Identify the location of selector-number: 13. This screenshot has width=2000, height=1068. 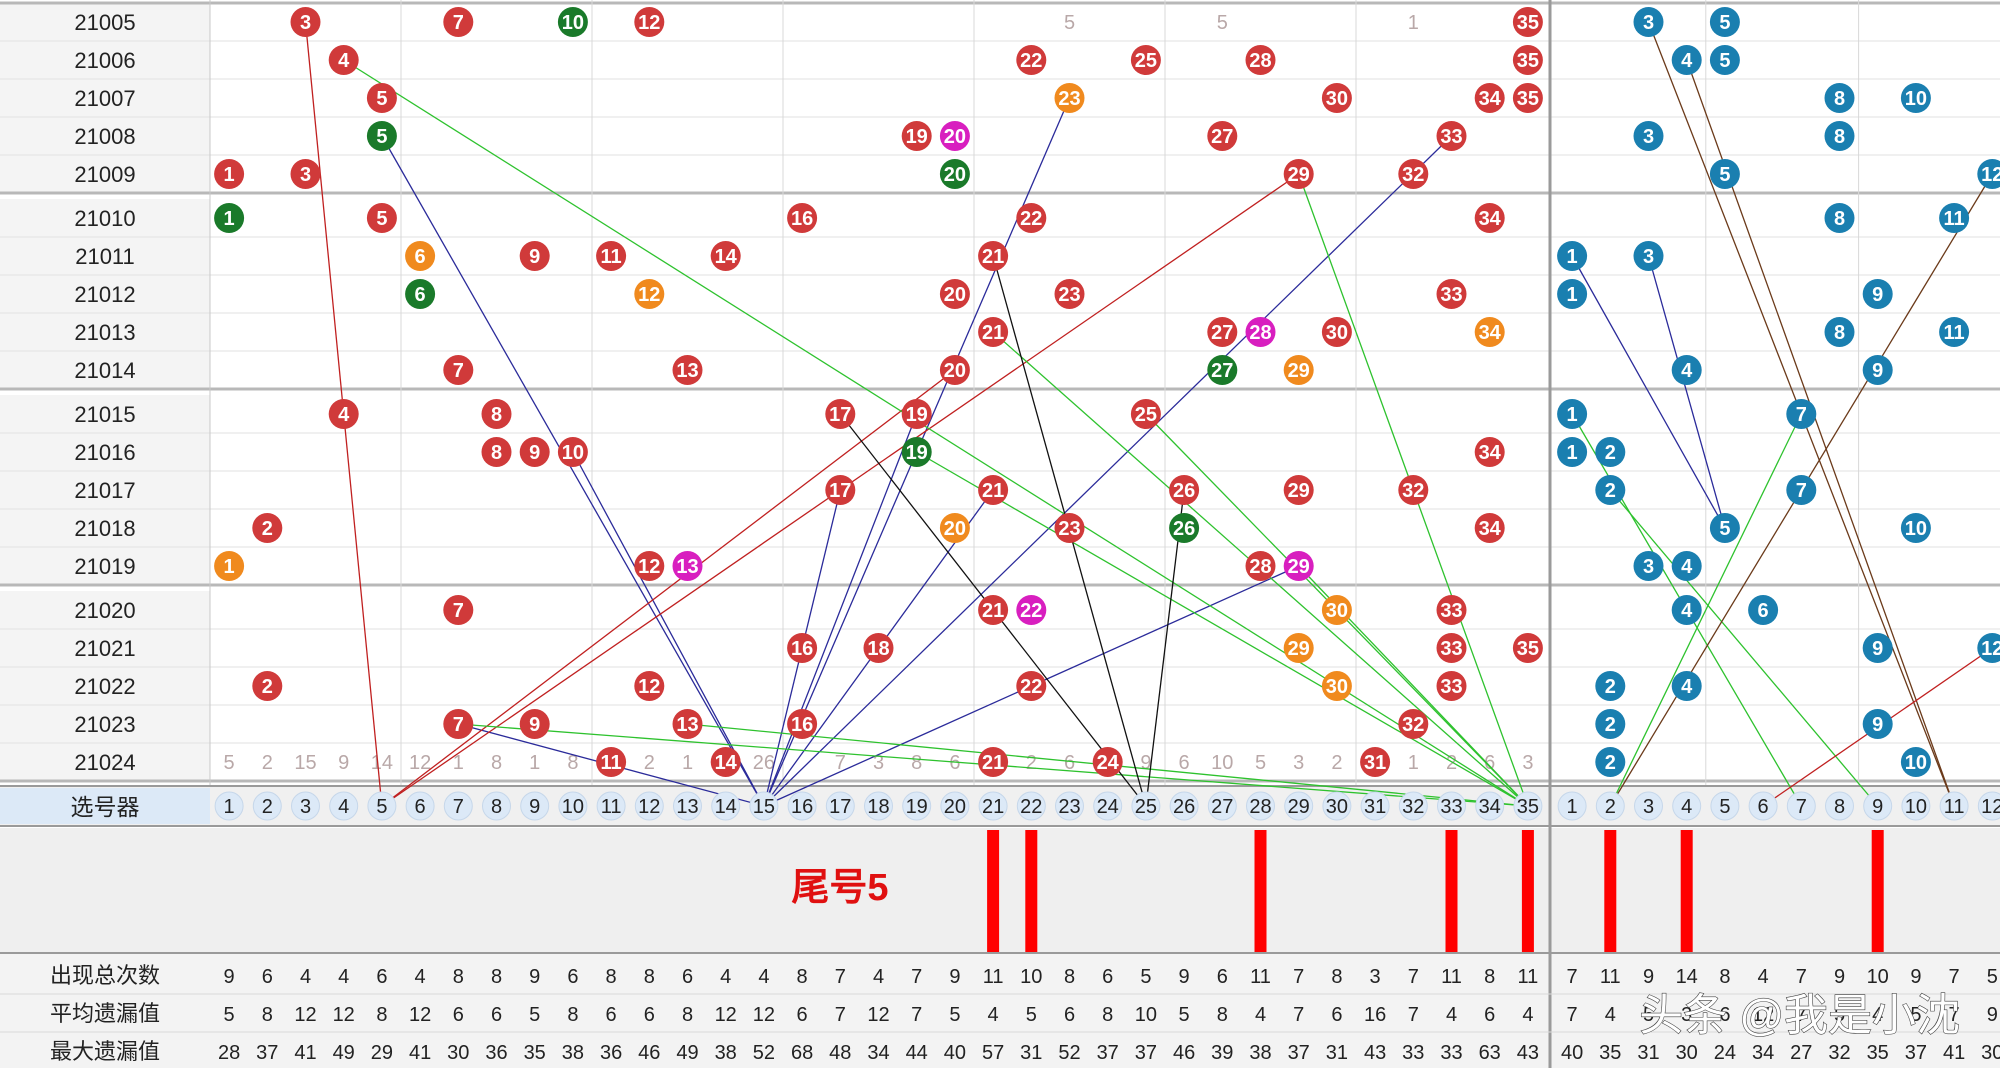
(687, 807).